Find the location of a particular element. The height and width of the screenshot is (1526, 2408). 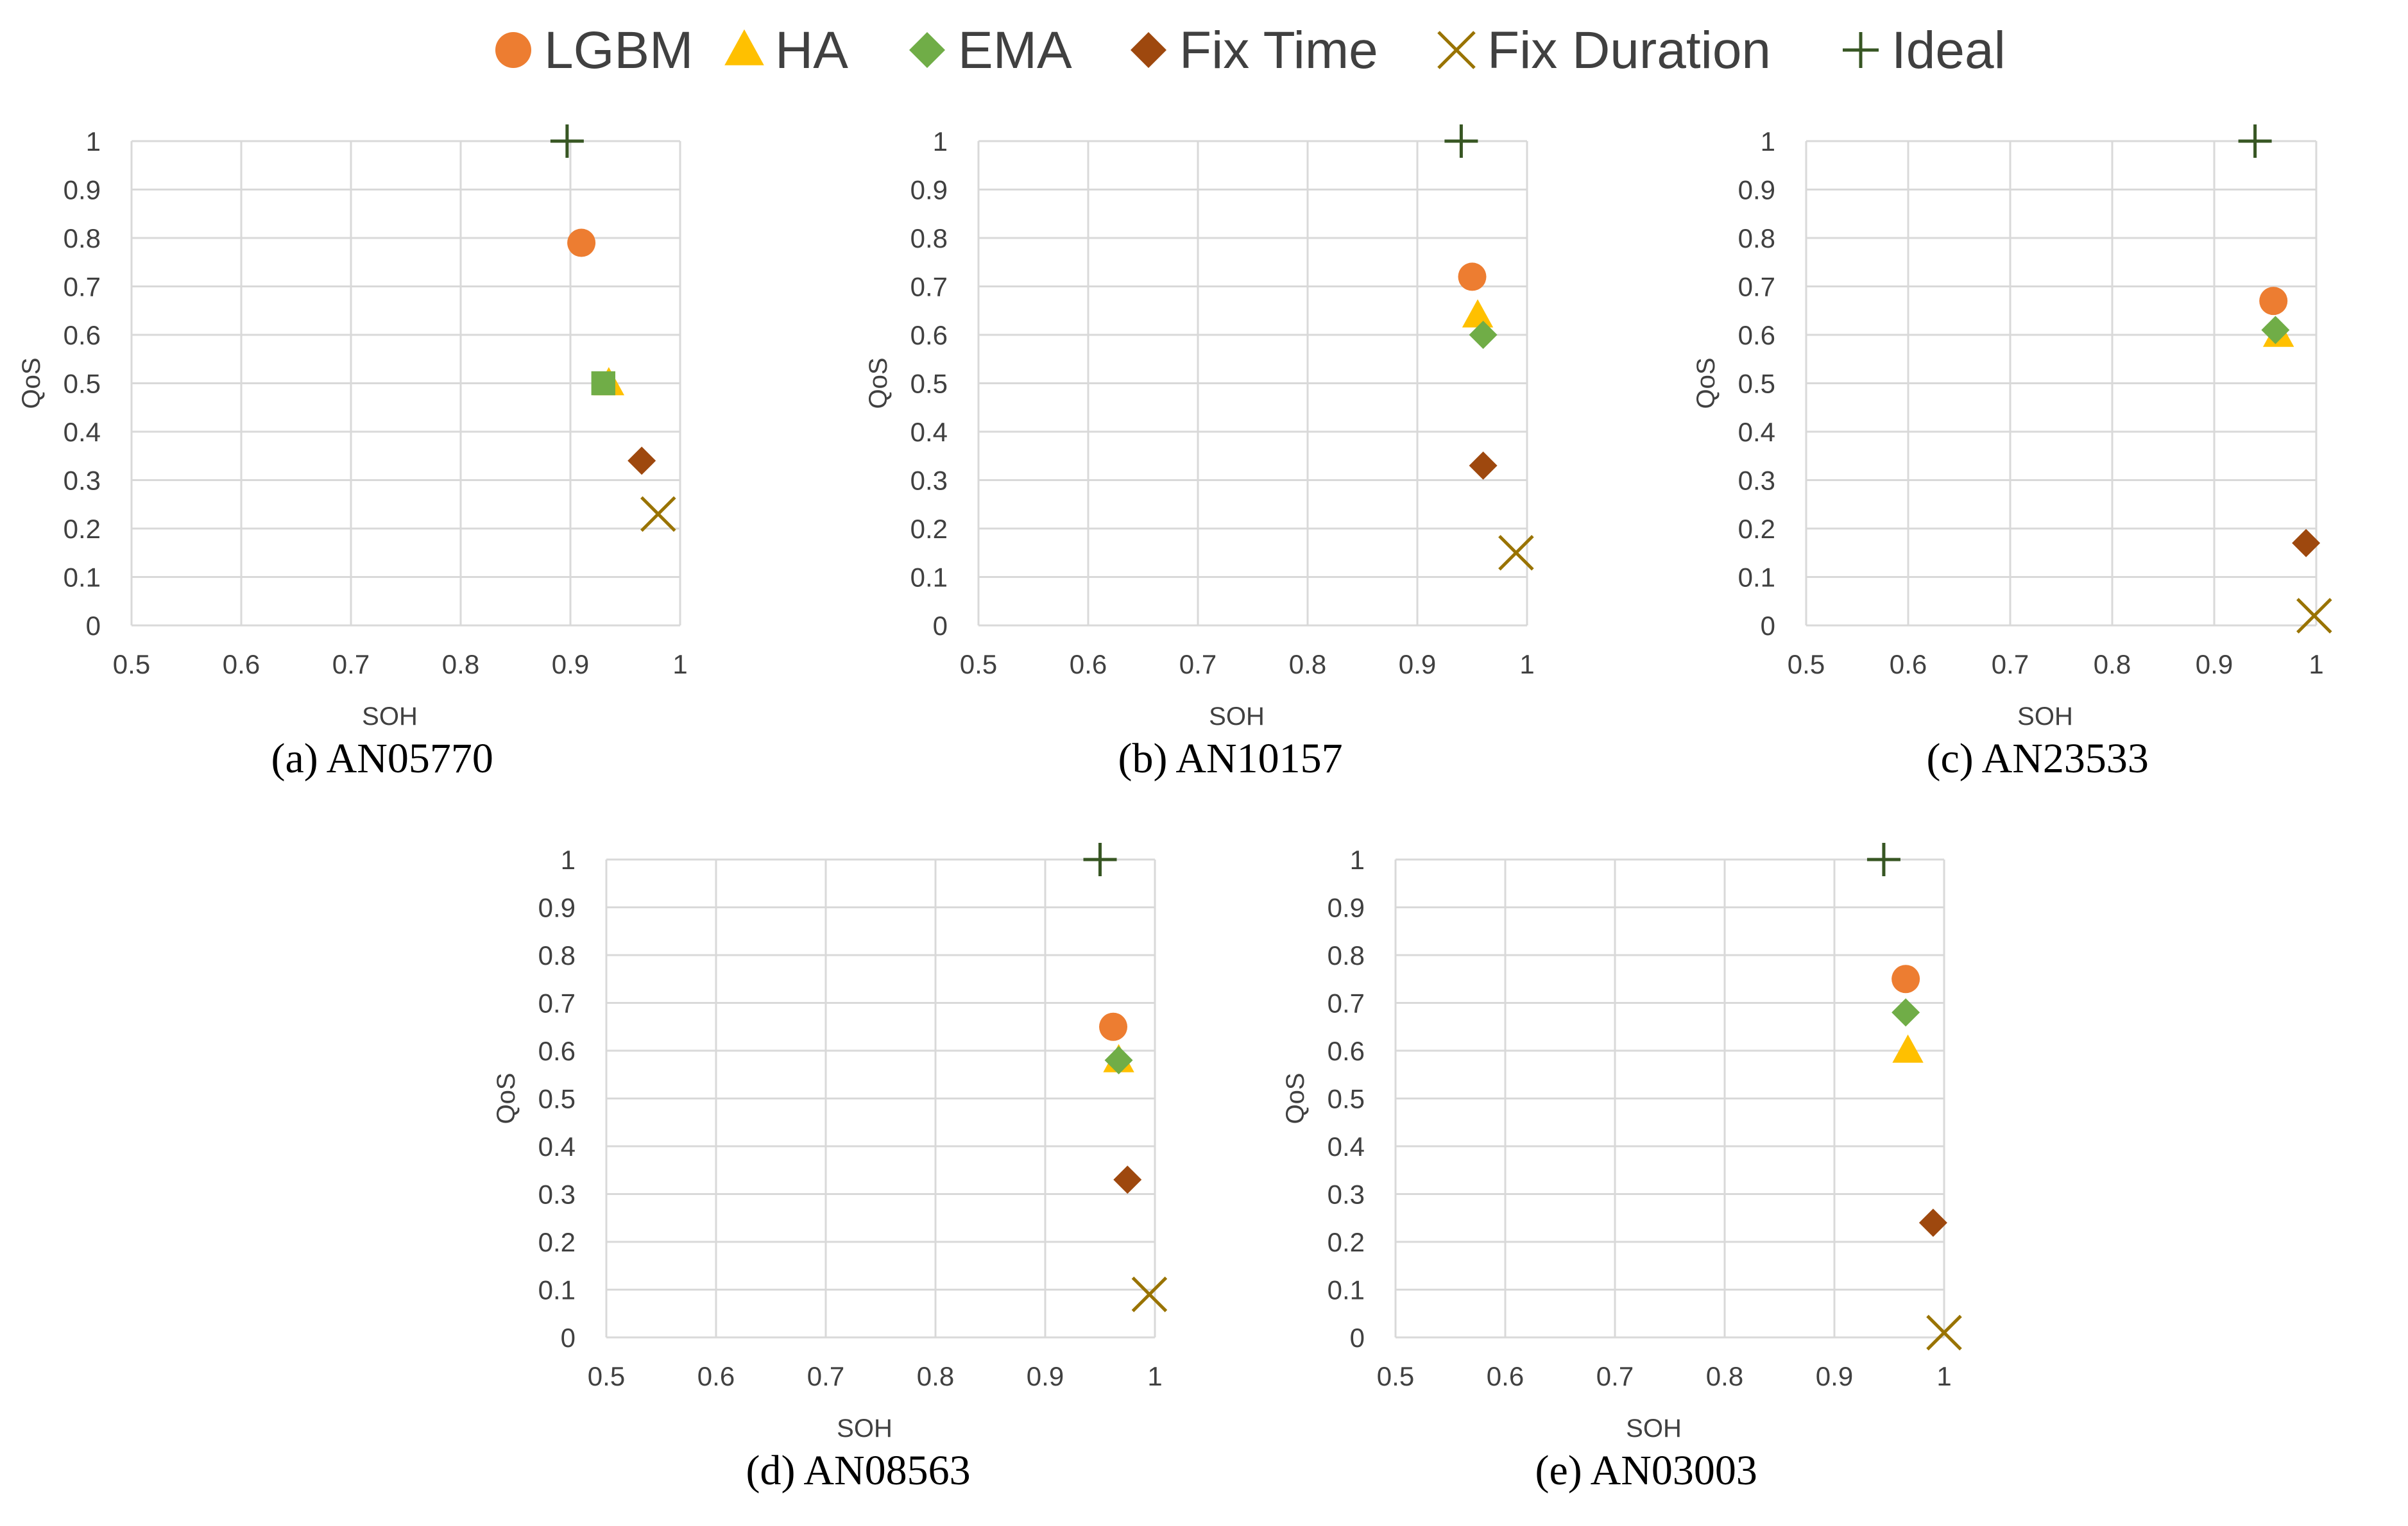

legend-label-ha: HA is located at coordinates (811, 51).